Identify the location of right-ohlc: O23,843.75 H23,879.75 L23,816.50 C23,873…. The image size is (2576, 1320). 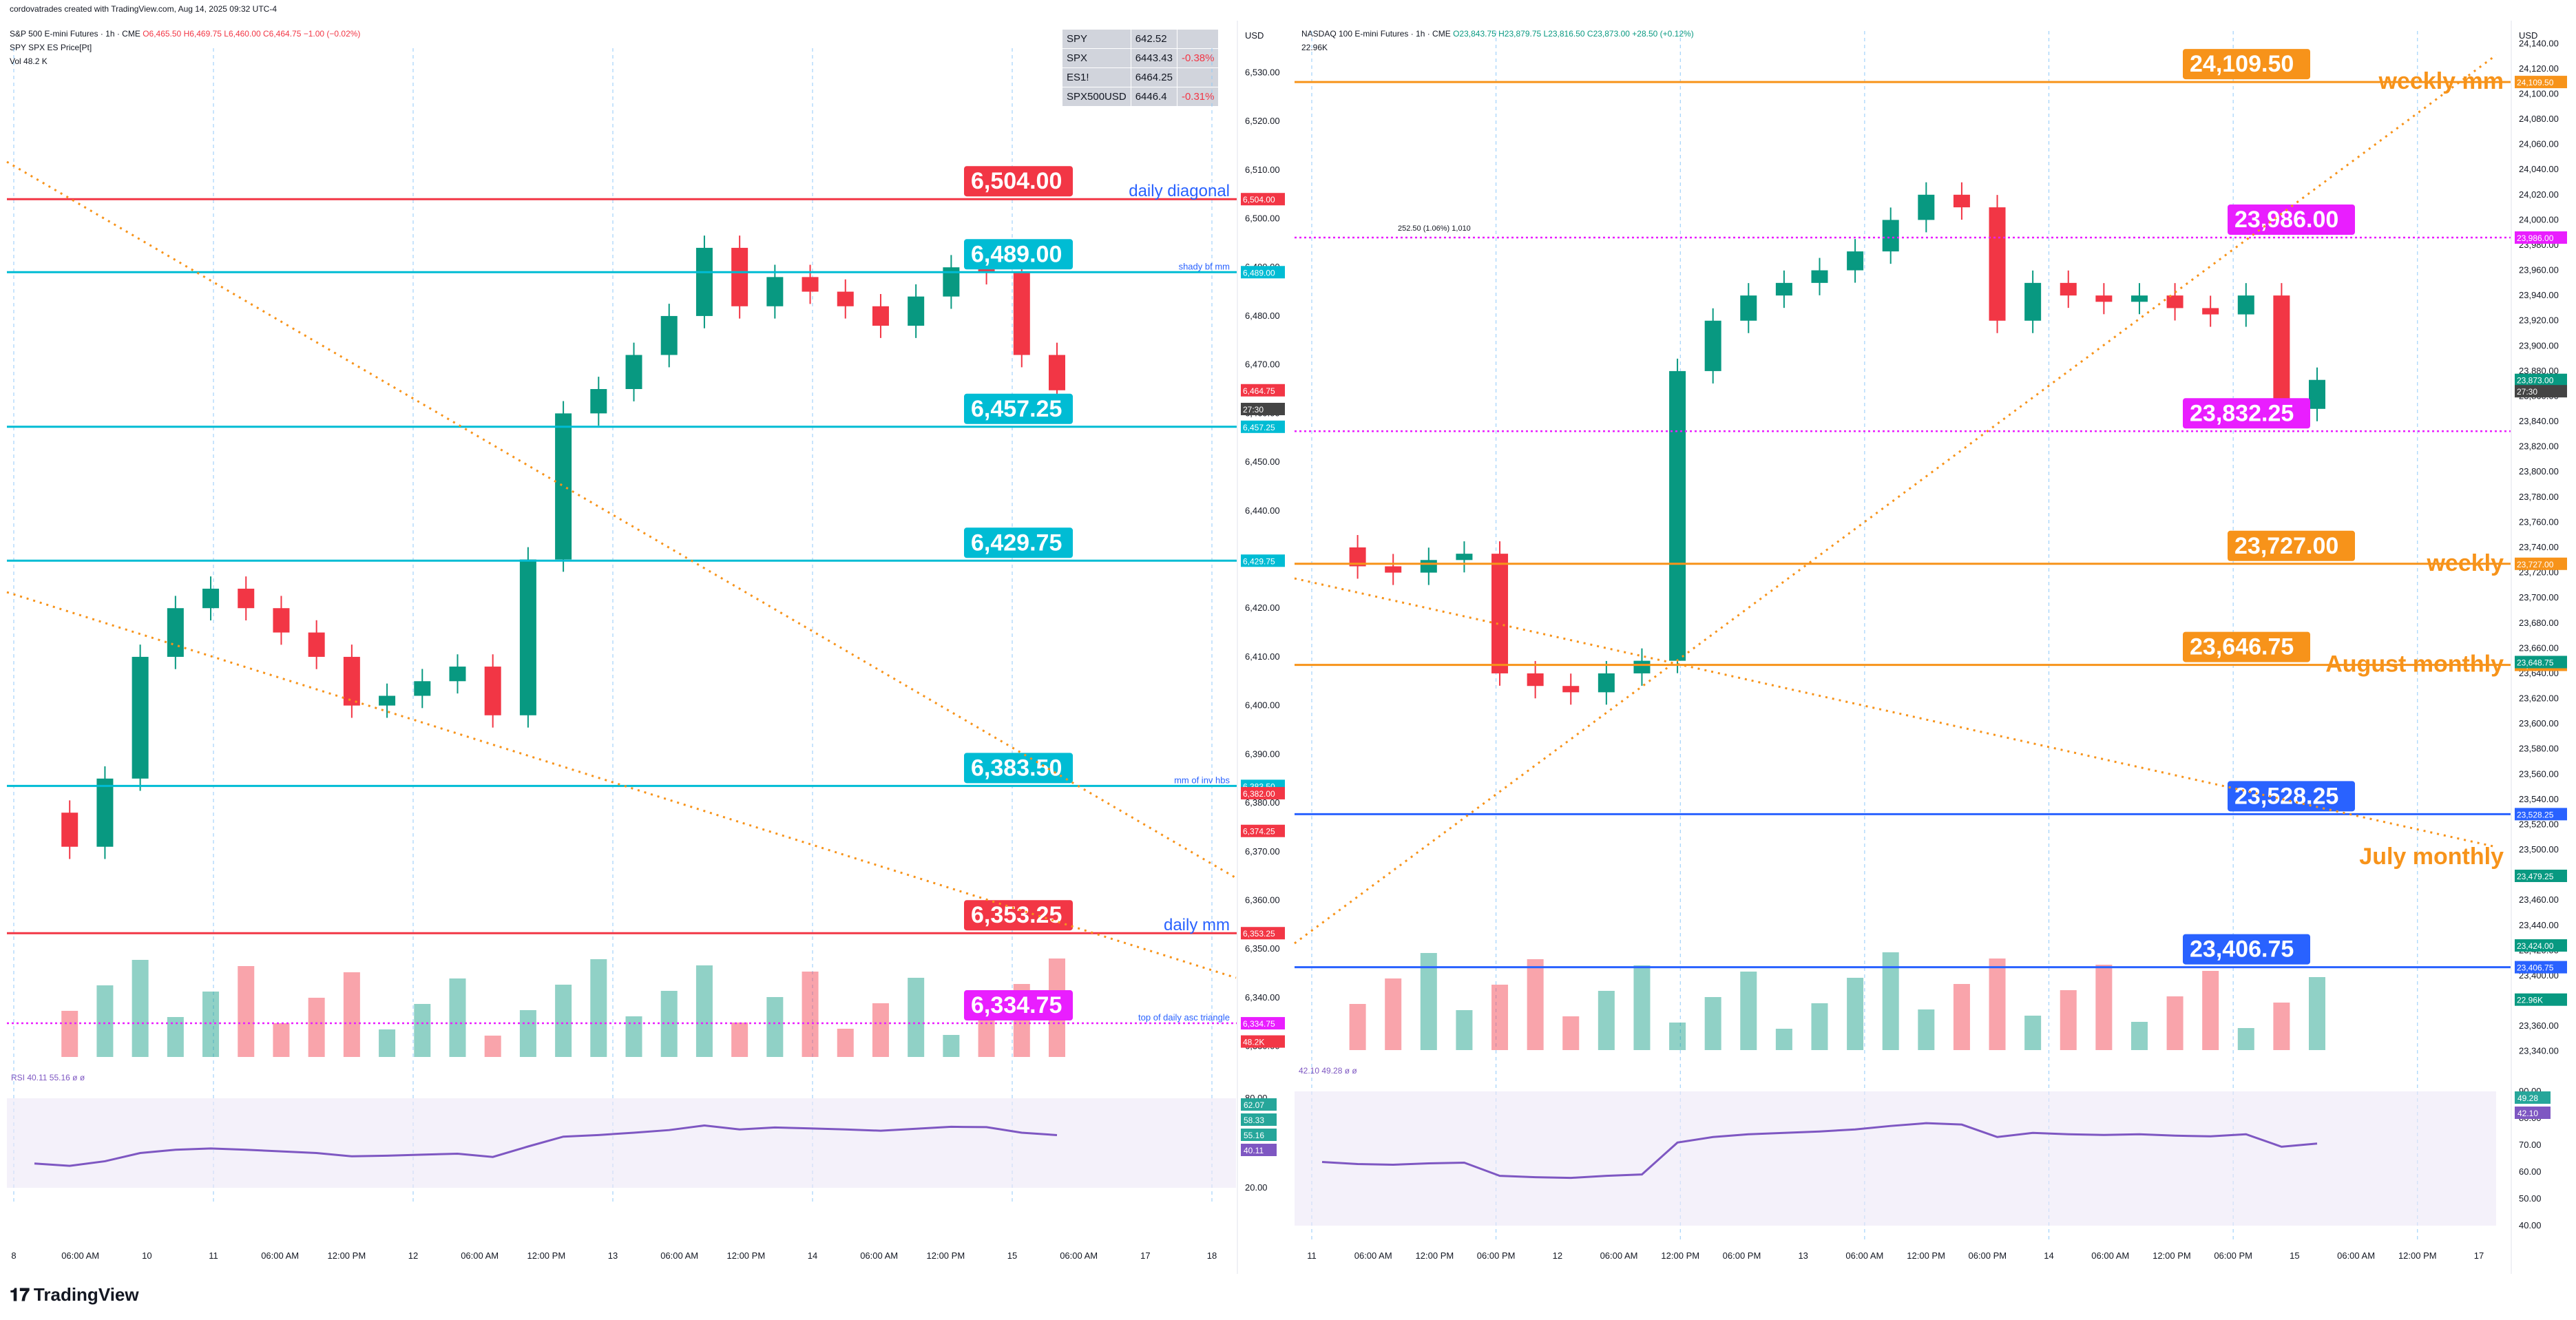
(1573, 34).